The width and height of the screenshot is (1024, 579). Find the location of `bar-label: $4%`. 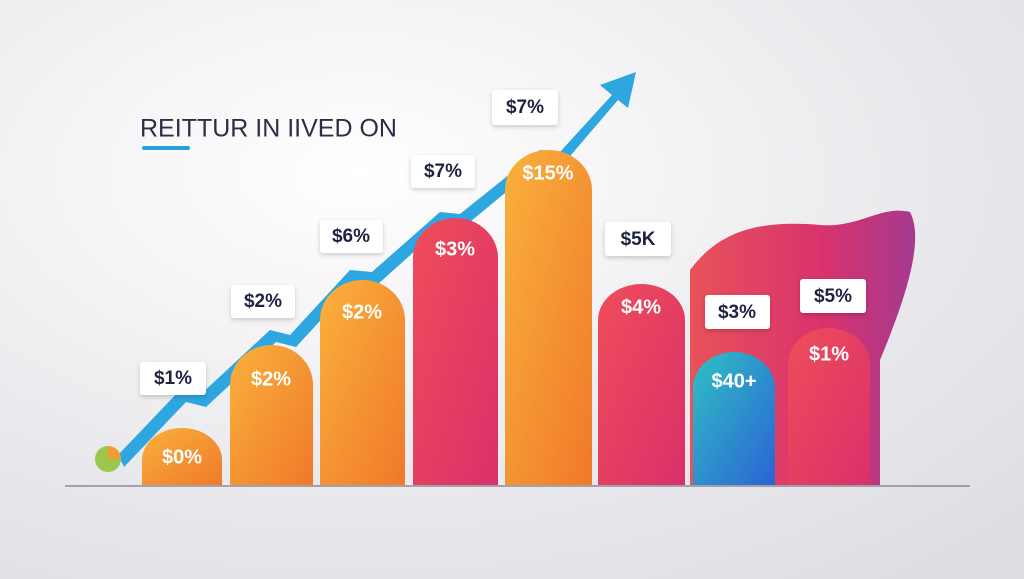

bar-label: $4% is located at coordinates (641, 307).